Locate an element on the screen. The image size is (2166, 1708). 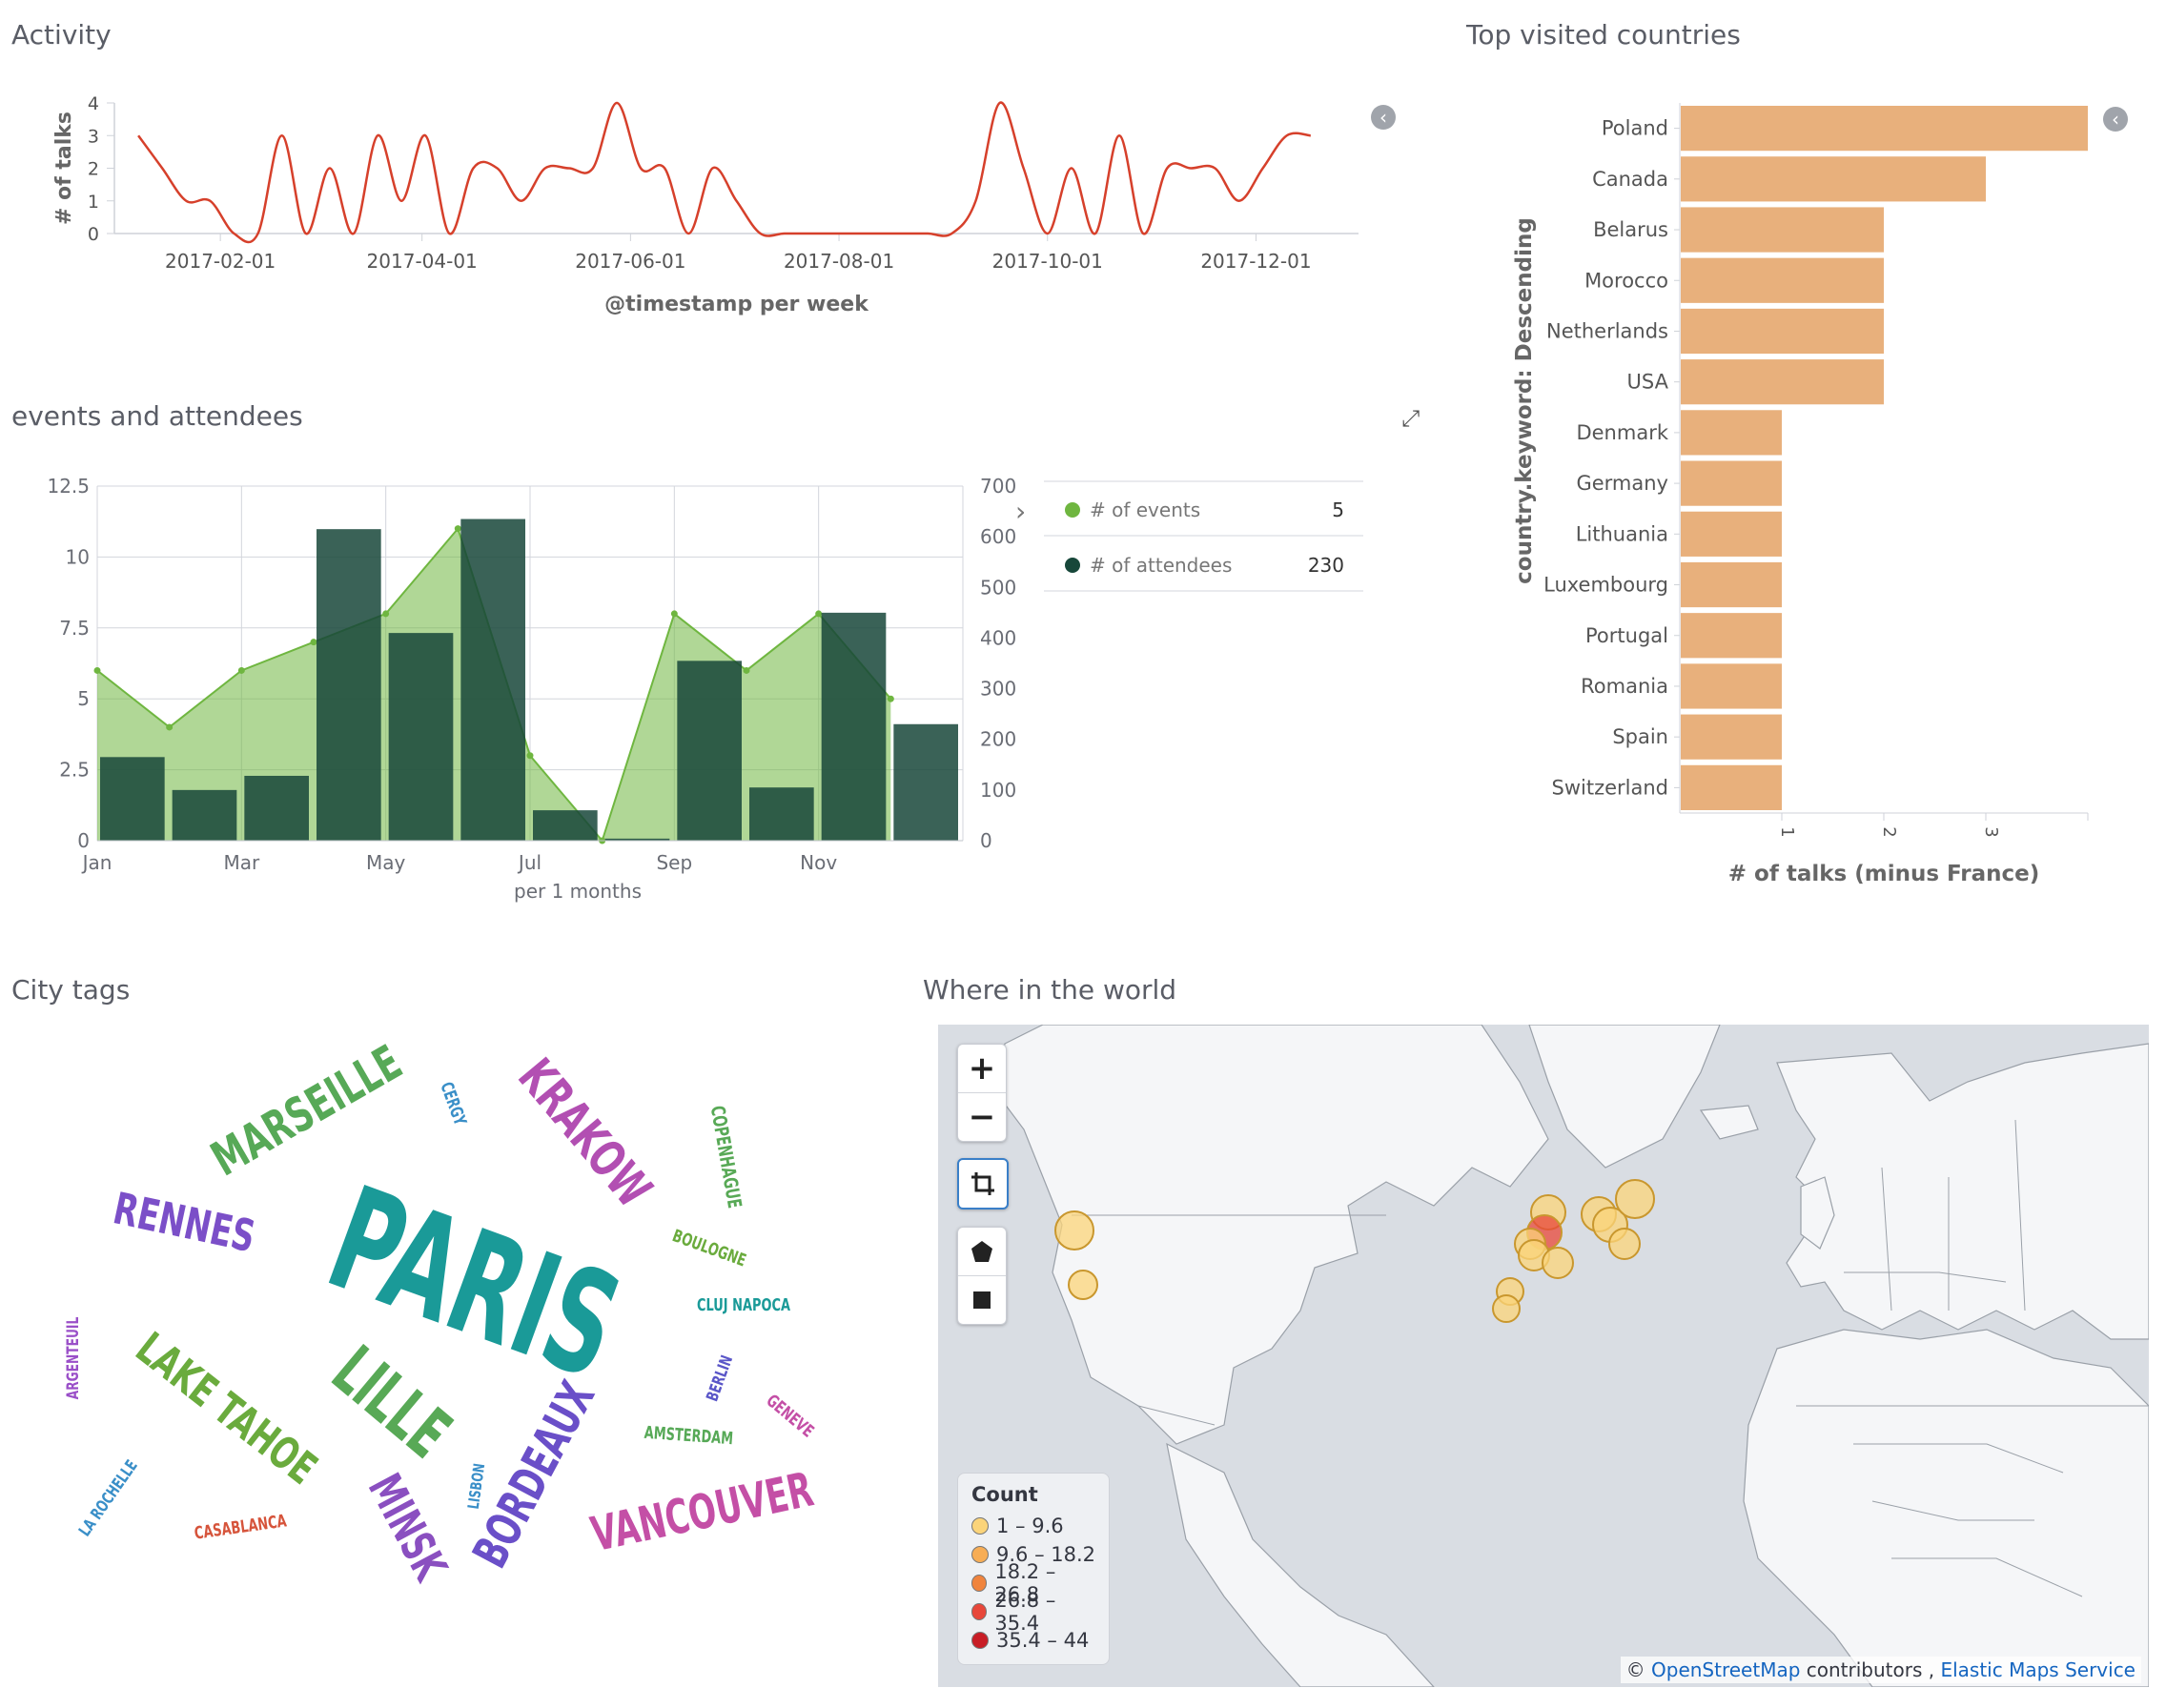
expand-icon: ⤢ is located at coordinates (1410, 418).